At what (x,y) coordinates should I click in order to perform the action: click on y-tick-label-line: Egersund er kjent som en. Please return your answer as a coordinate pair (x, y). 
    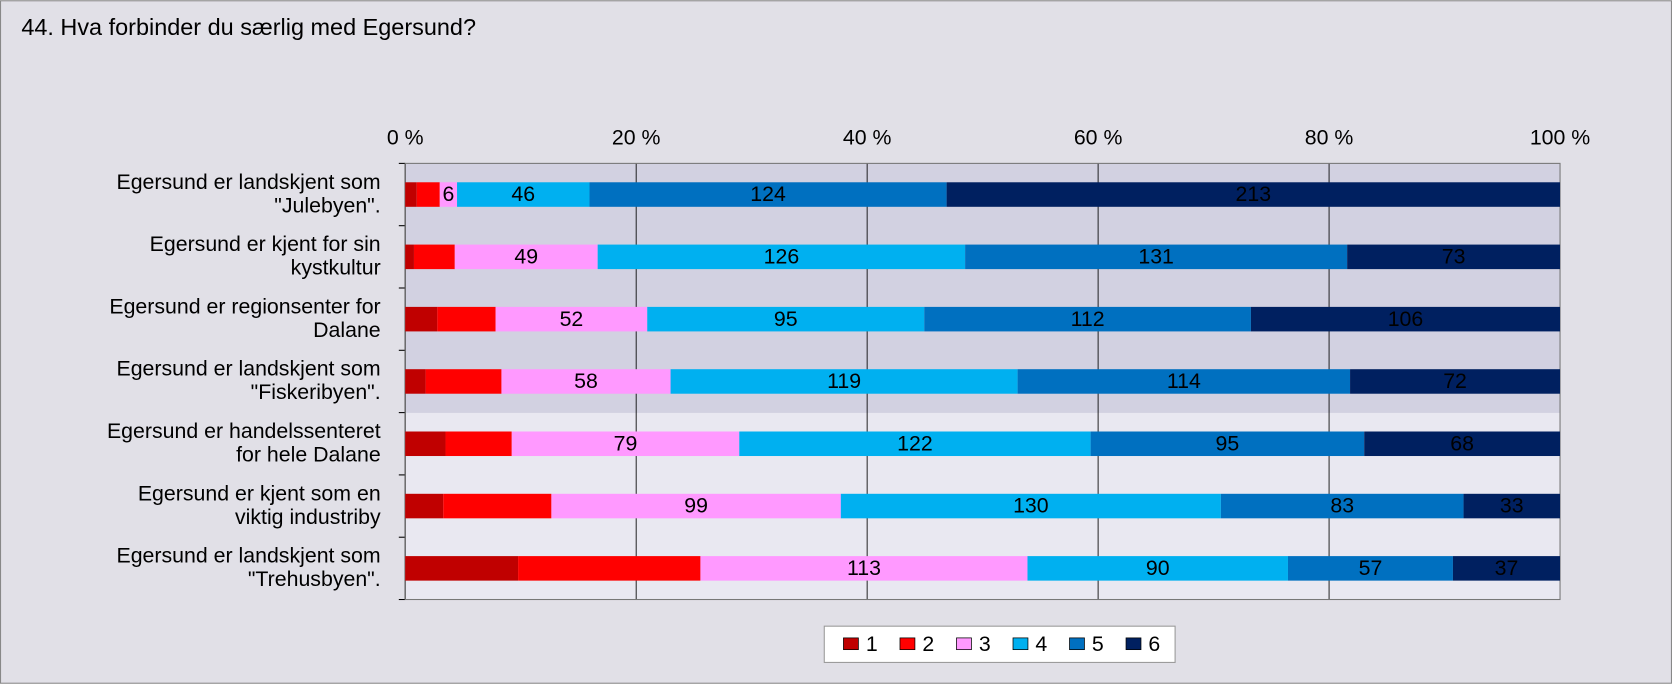
    Looking at the image, I should click on (259, 493).